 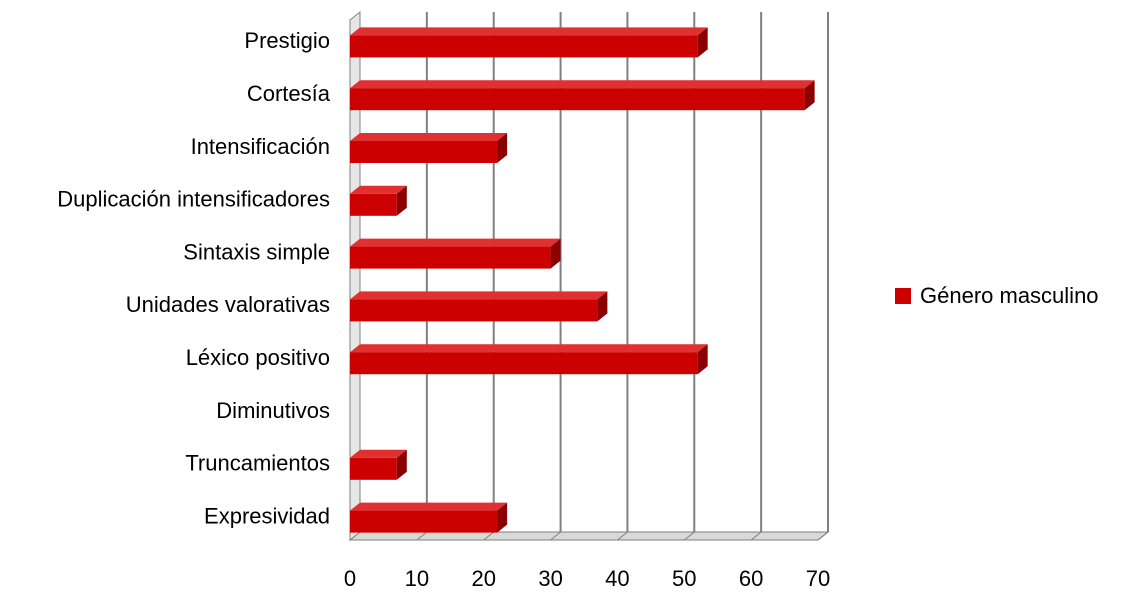 What do you see at coordinates (1009, 295) in the screenshot?
I see `legend-label-genero-masculino: Género masculino` at bounding box center [1009, 295].